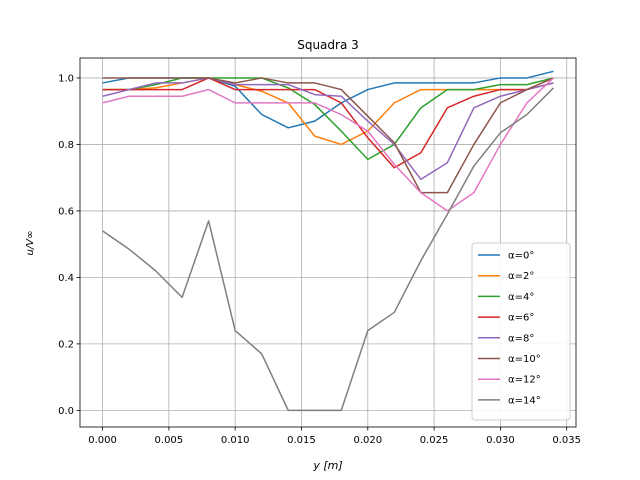  Describe the element at coordinates (521, 276) in the screenshot. I see `legend-label-1: α=2°` at that location.